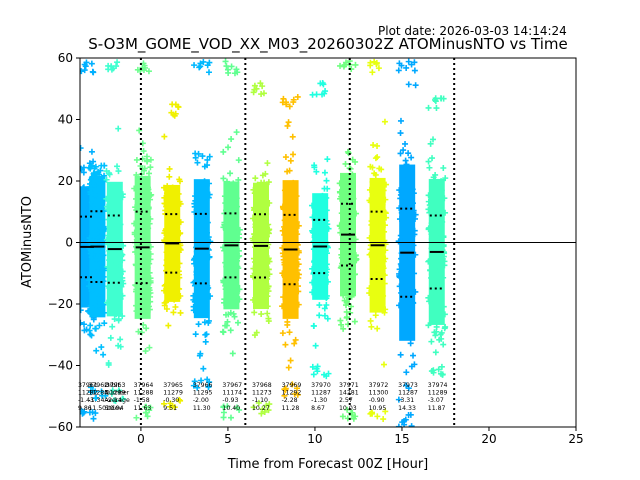 This screenshot has height=480, width=640. I want to click on orbit-stat-value: 11273, so click(262, 393).